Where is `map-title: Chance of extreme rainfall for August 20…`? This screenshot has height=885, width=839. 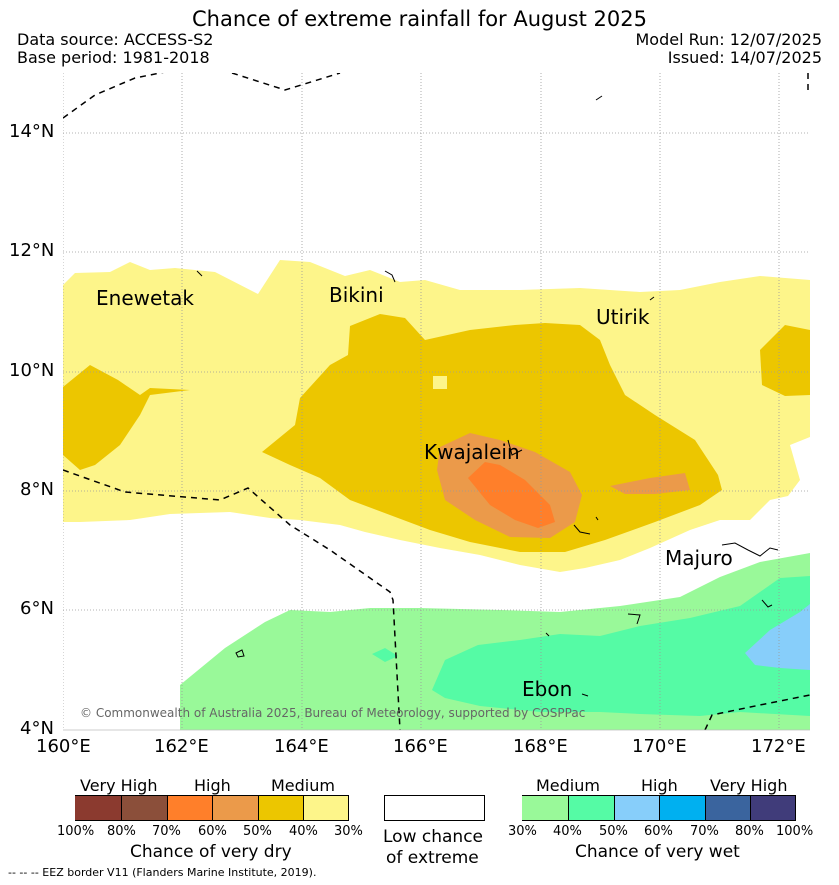 map-title: Chance of extreme rainfall for August 20… is located at coordinates (419, 19).